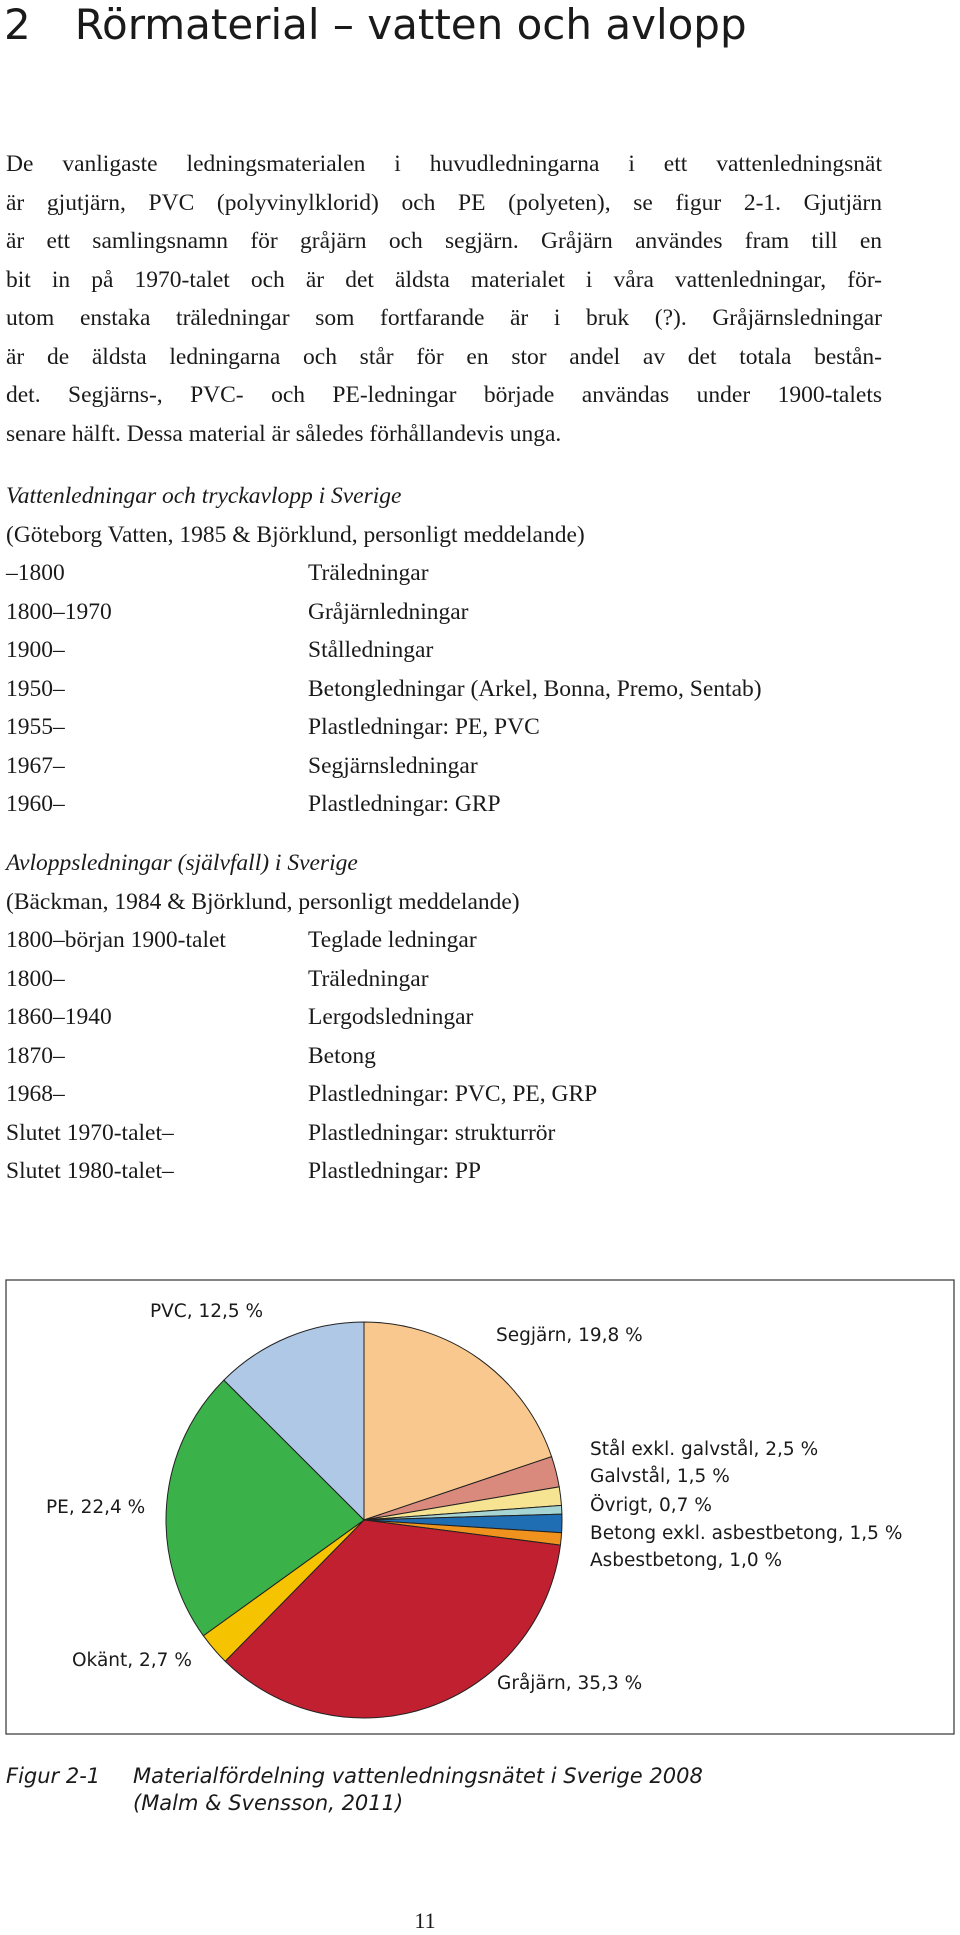 This screenshot has width=960, height=1935. What do you see at coordinates (35, 1094) in the screenshot?
I see `row-period: 1968–` at bounding box center [35, 1094].